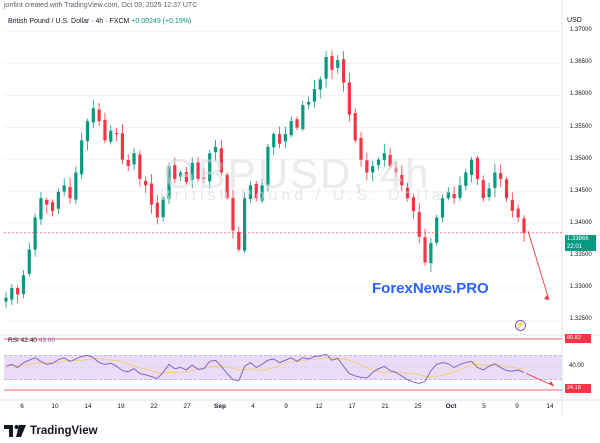 The width and height of the screenshot is (600, 443). Describe the element at coordinates (47, 340) in the screenshot. I see `rsi-second-value: 43.00` at that location.